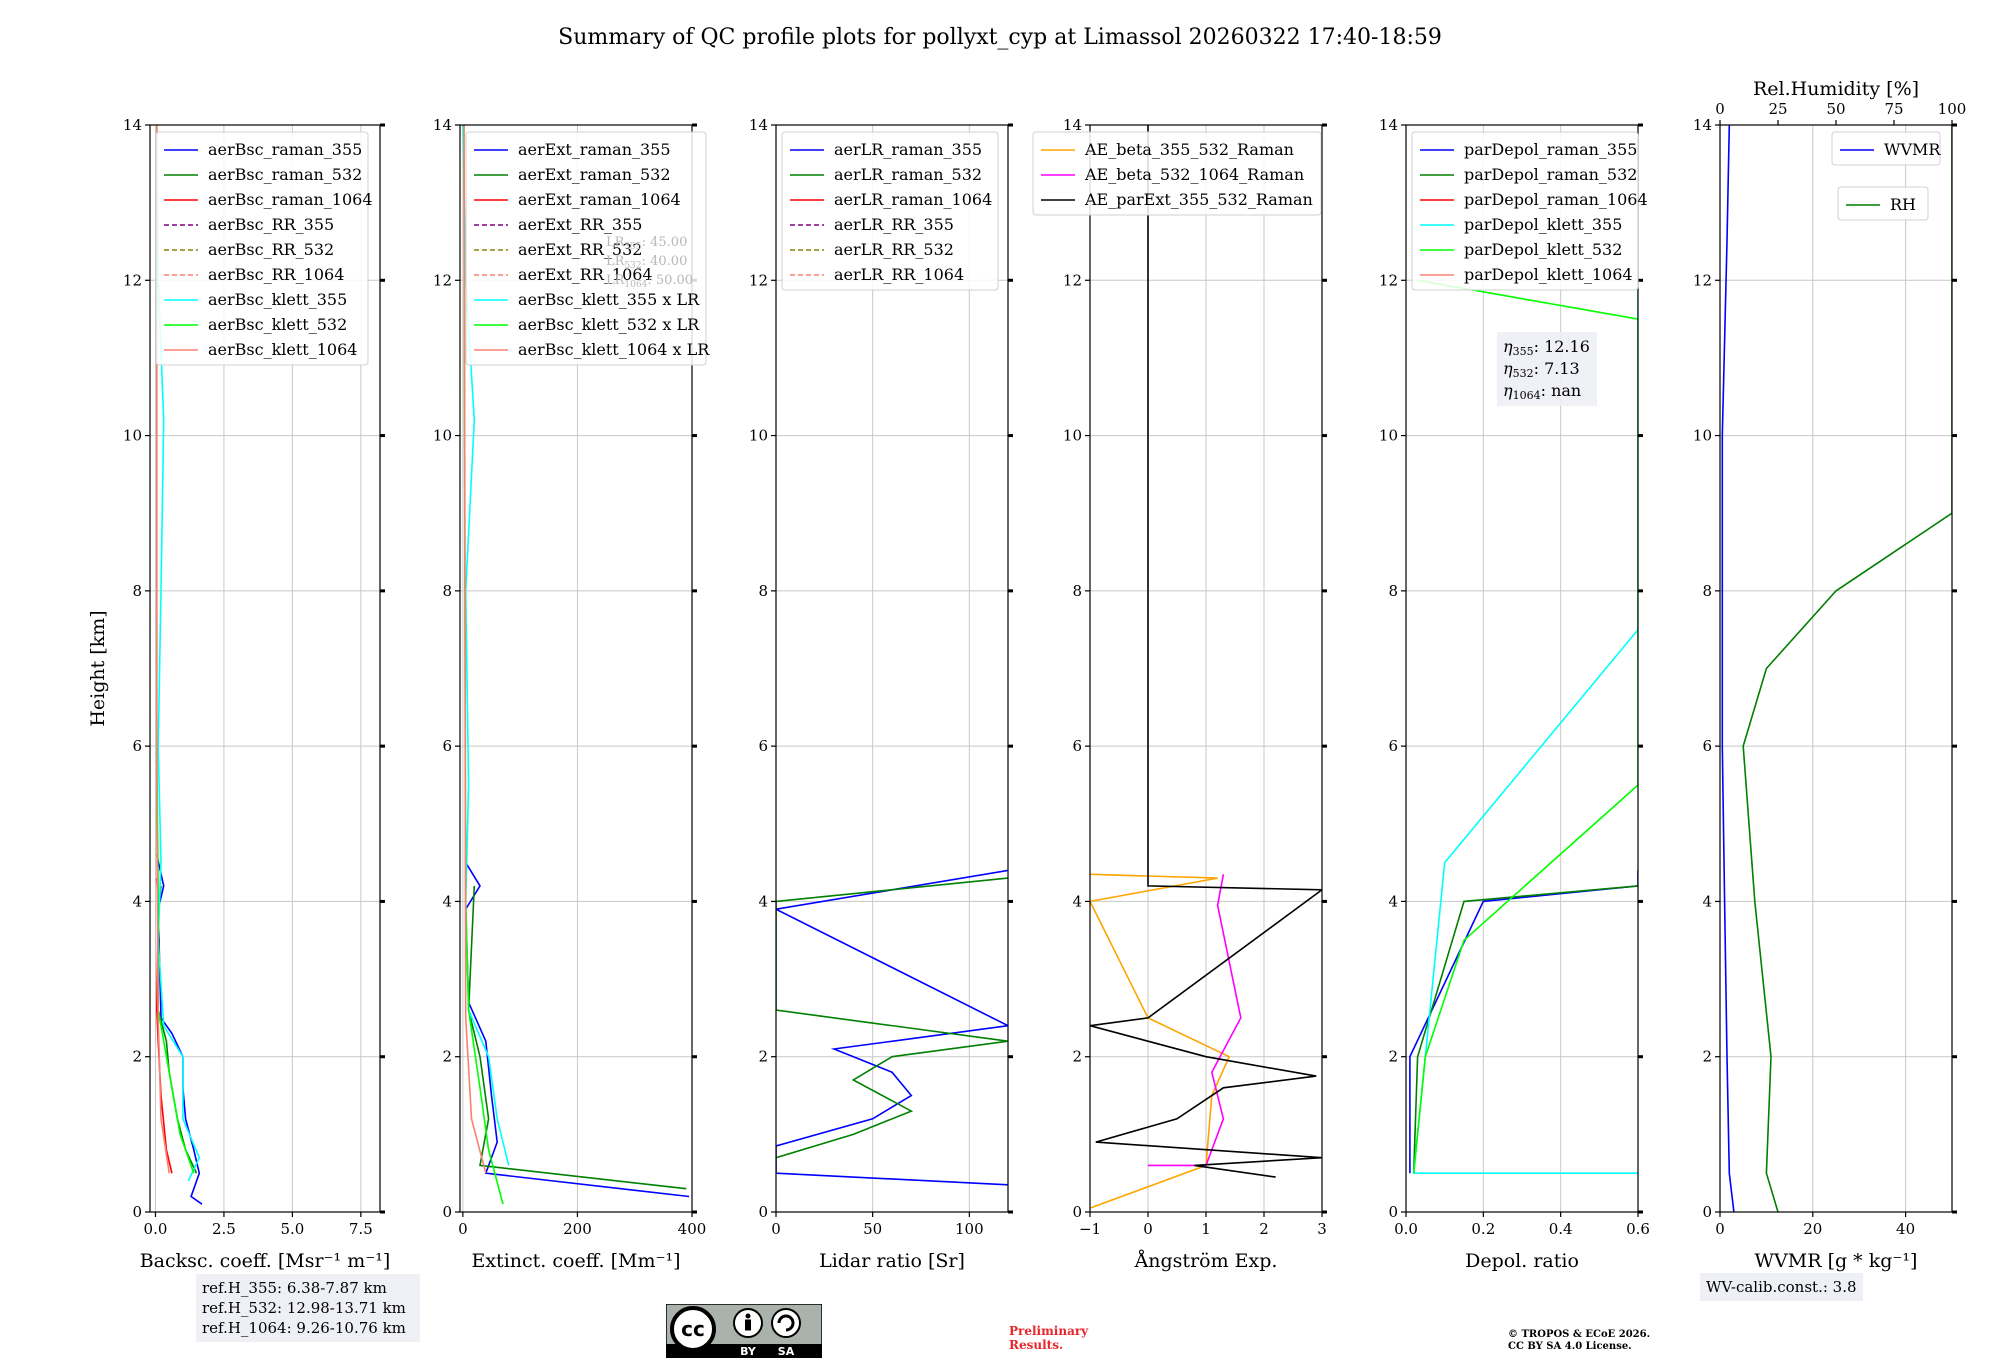  Describe the element at coordinates (1562, 346) in the screenshot. I see `eta-value-355: : 12.16` at that location.